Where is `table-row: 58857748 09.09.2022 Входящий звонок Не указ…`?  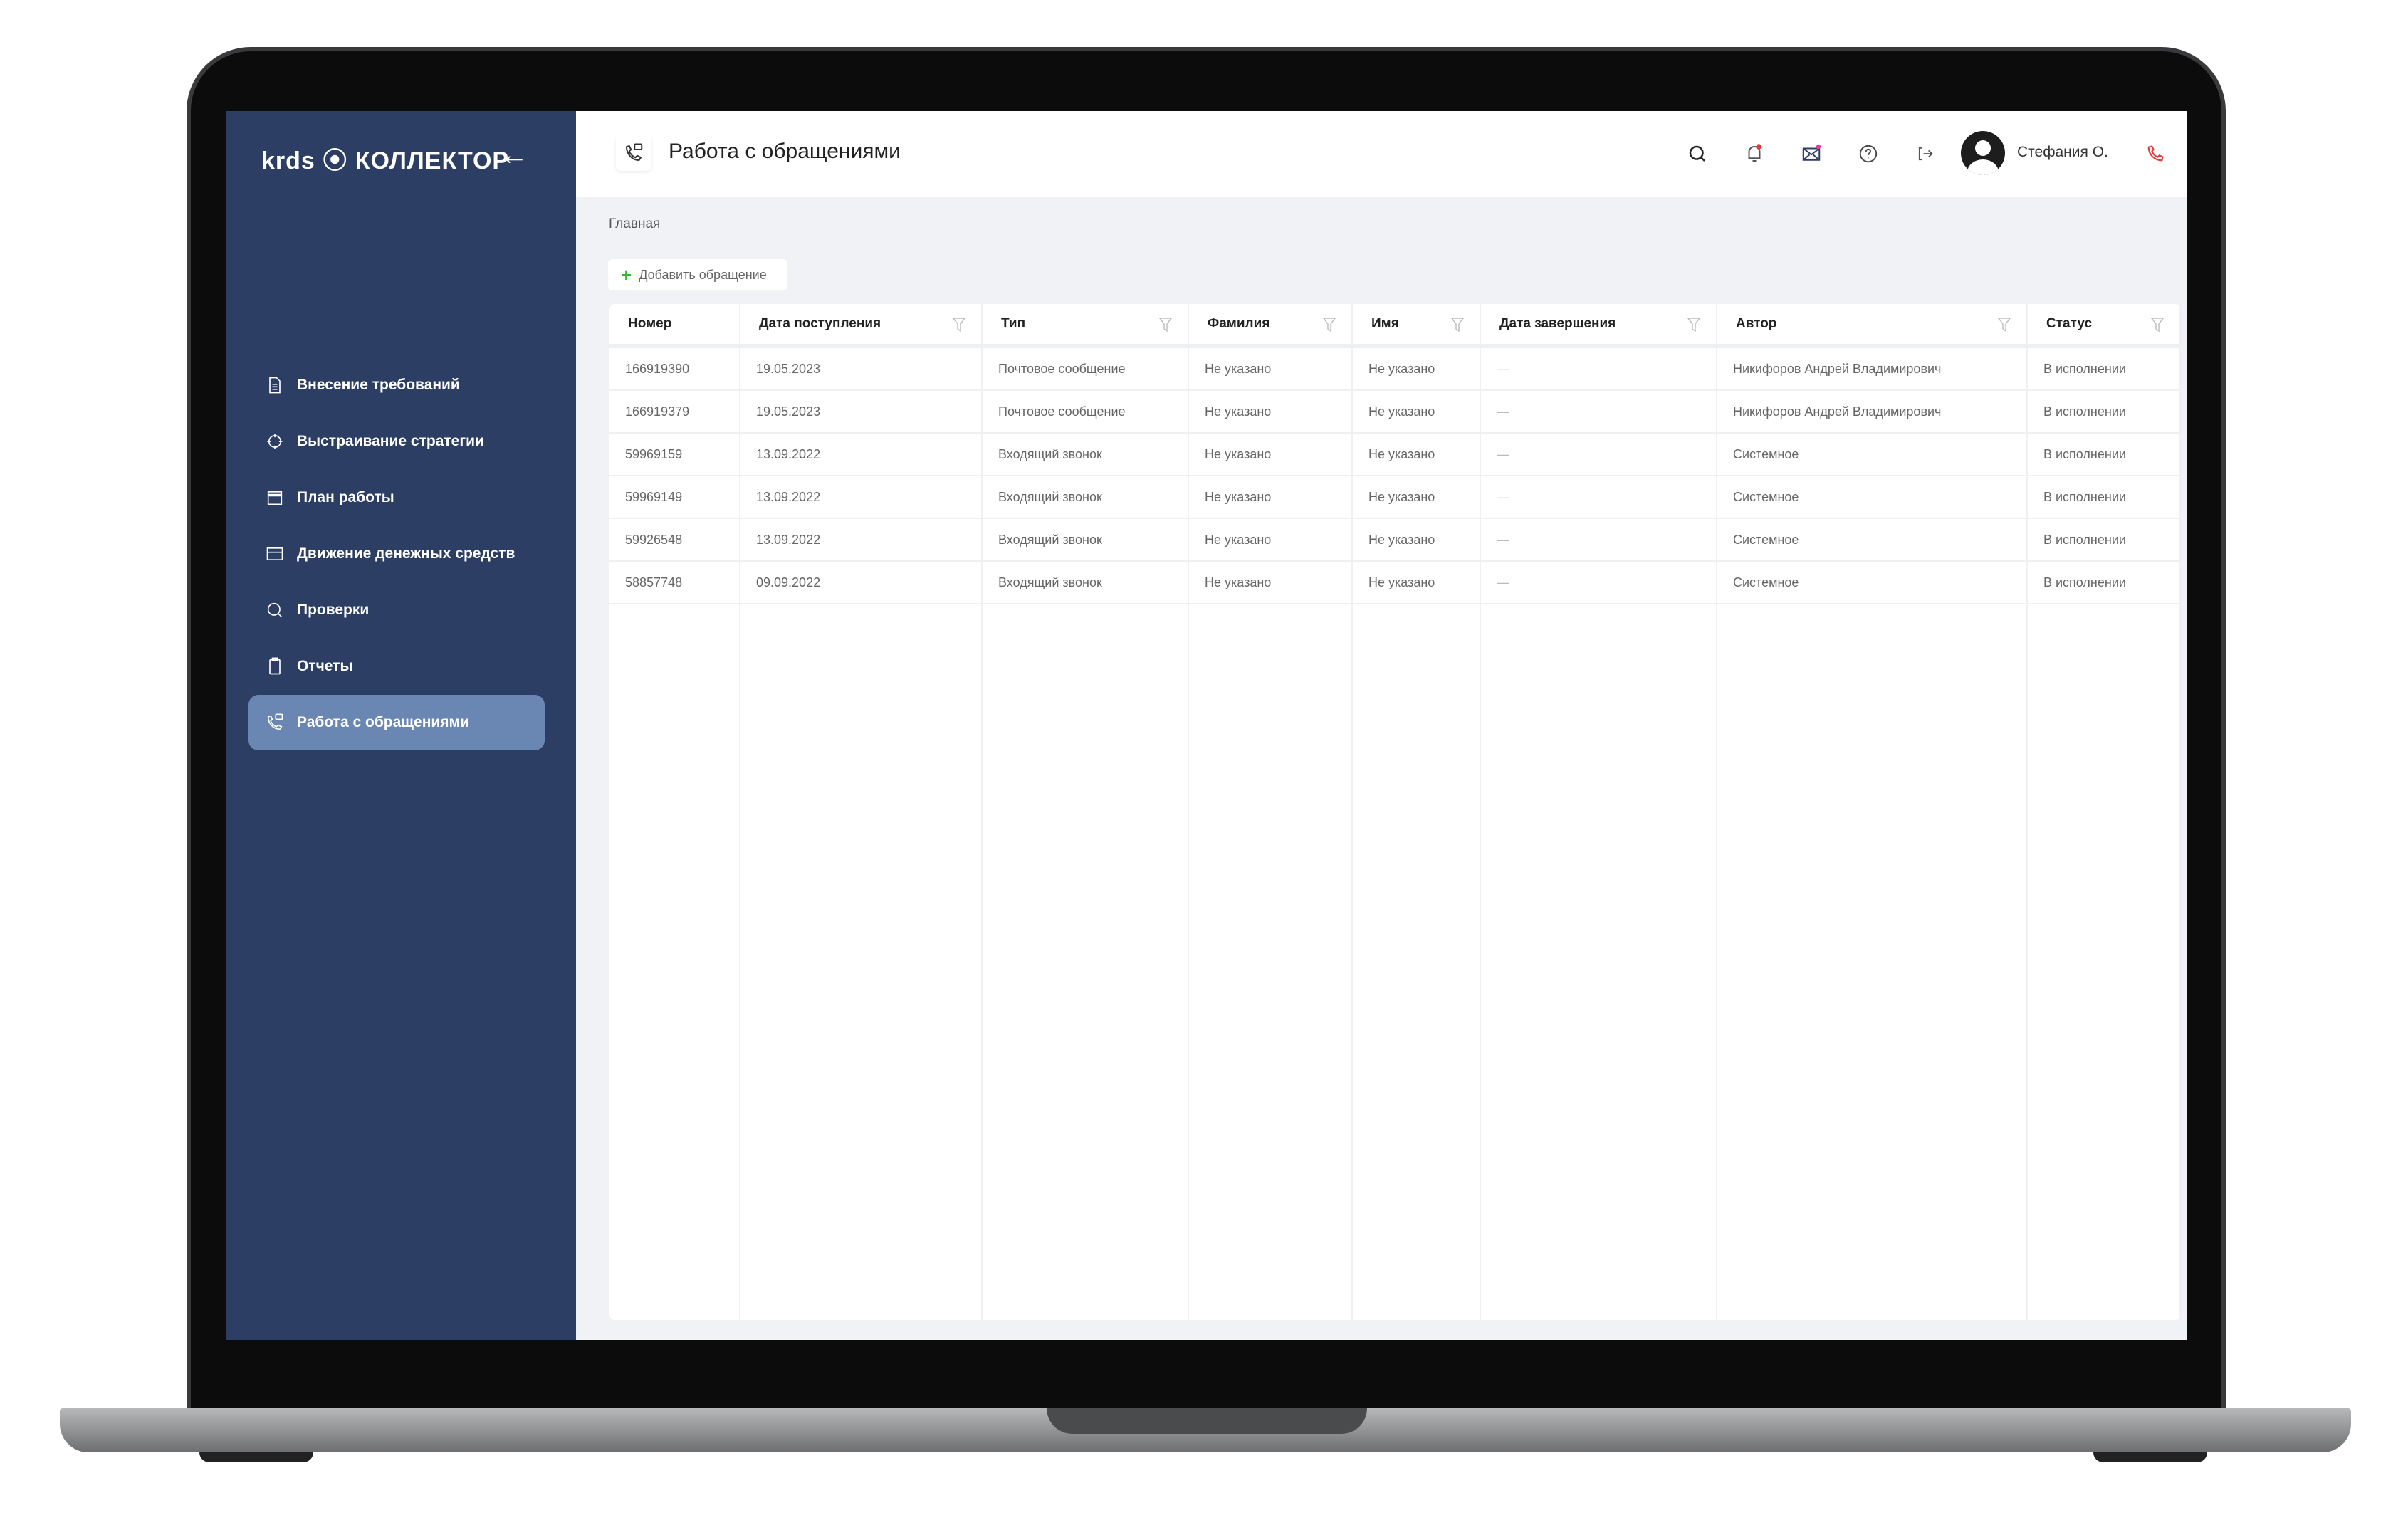
table-row: 58857748 09.09.2022 Входящий звонок Не указ… is located at coordinates (1395, 583).